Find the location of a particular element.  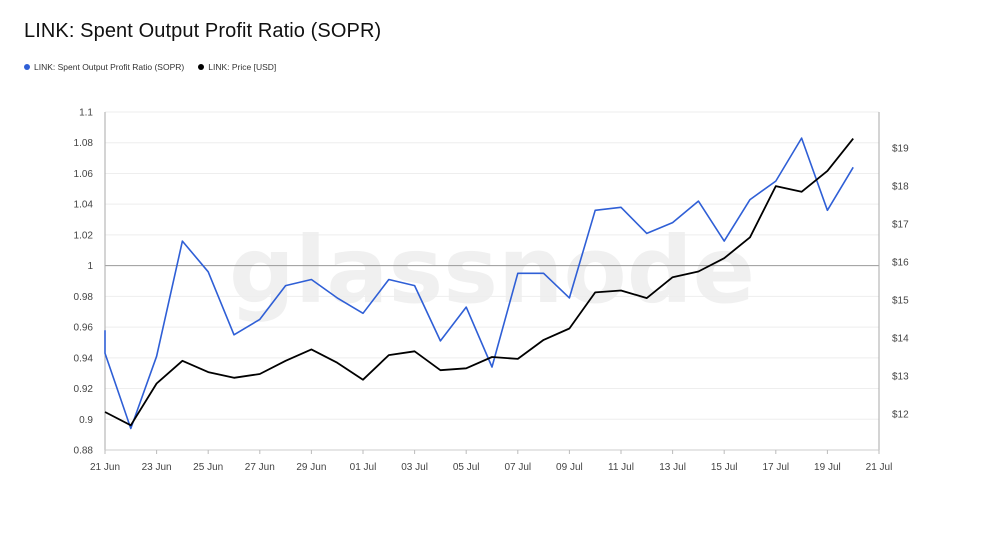

legend-label-sopr: LINK: Spent Output Profit Ratio (SOPR) is located at coordinates (109, 67).